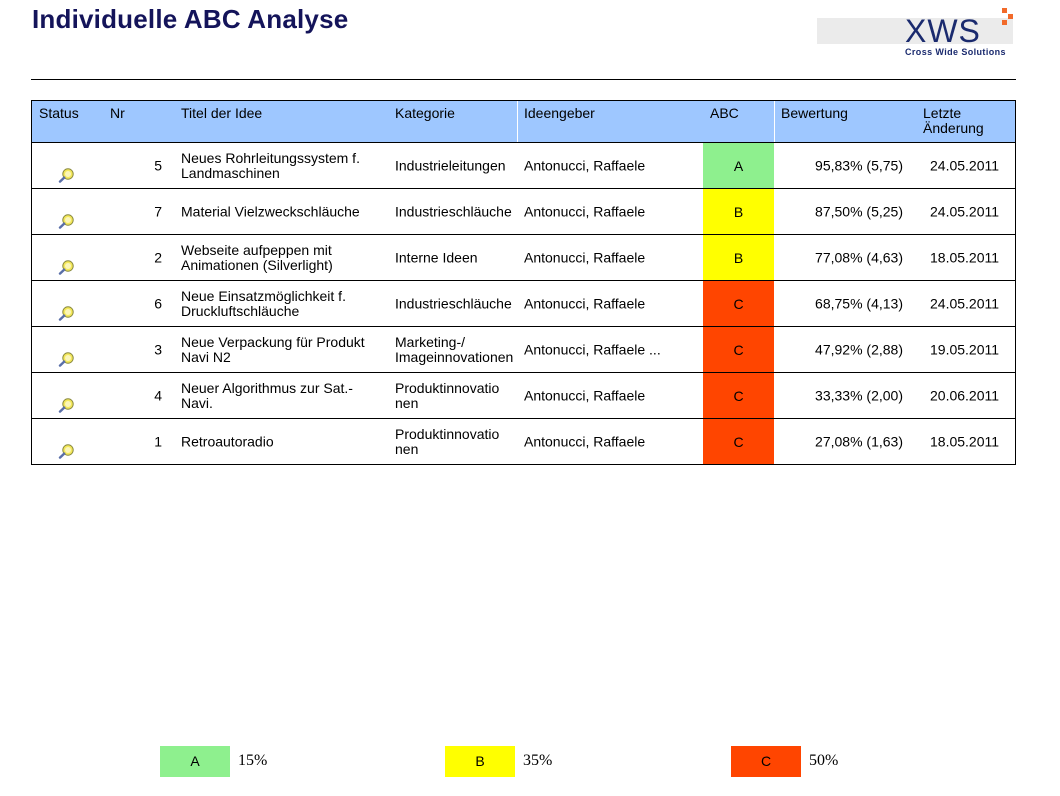 This screenshot has width=1060, height=796. Describe the element at coordinates (814, 113) in the screenshot. I see `header-rating: Bewertung` at that location.